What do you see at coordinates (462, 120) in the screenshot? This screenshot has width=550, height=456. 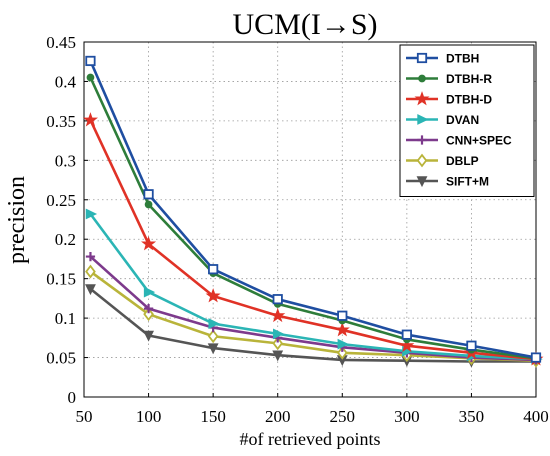 I see `legend-label: DVAN` at bounding box center [462, 120].